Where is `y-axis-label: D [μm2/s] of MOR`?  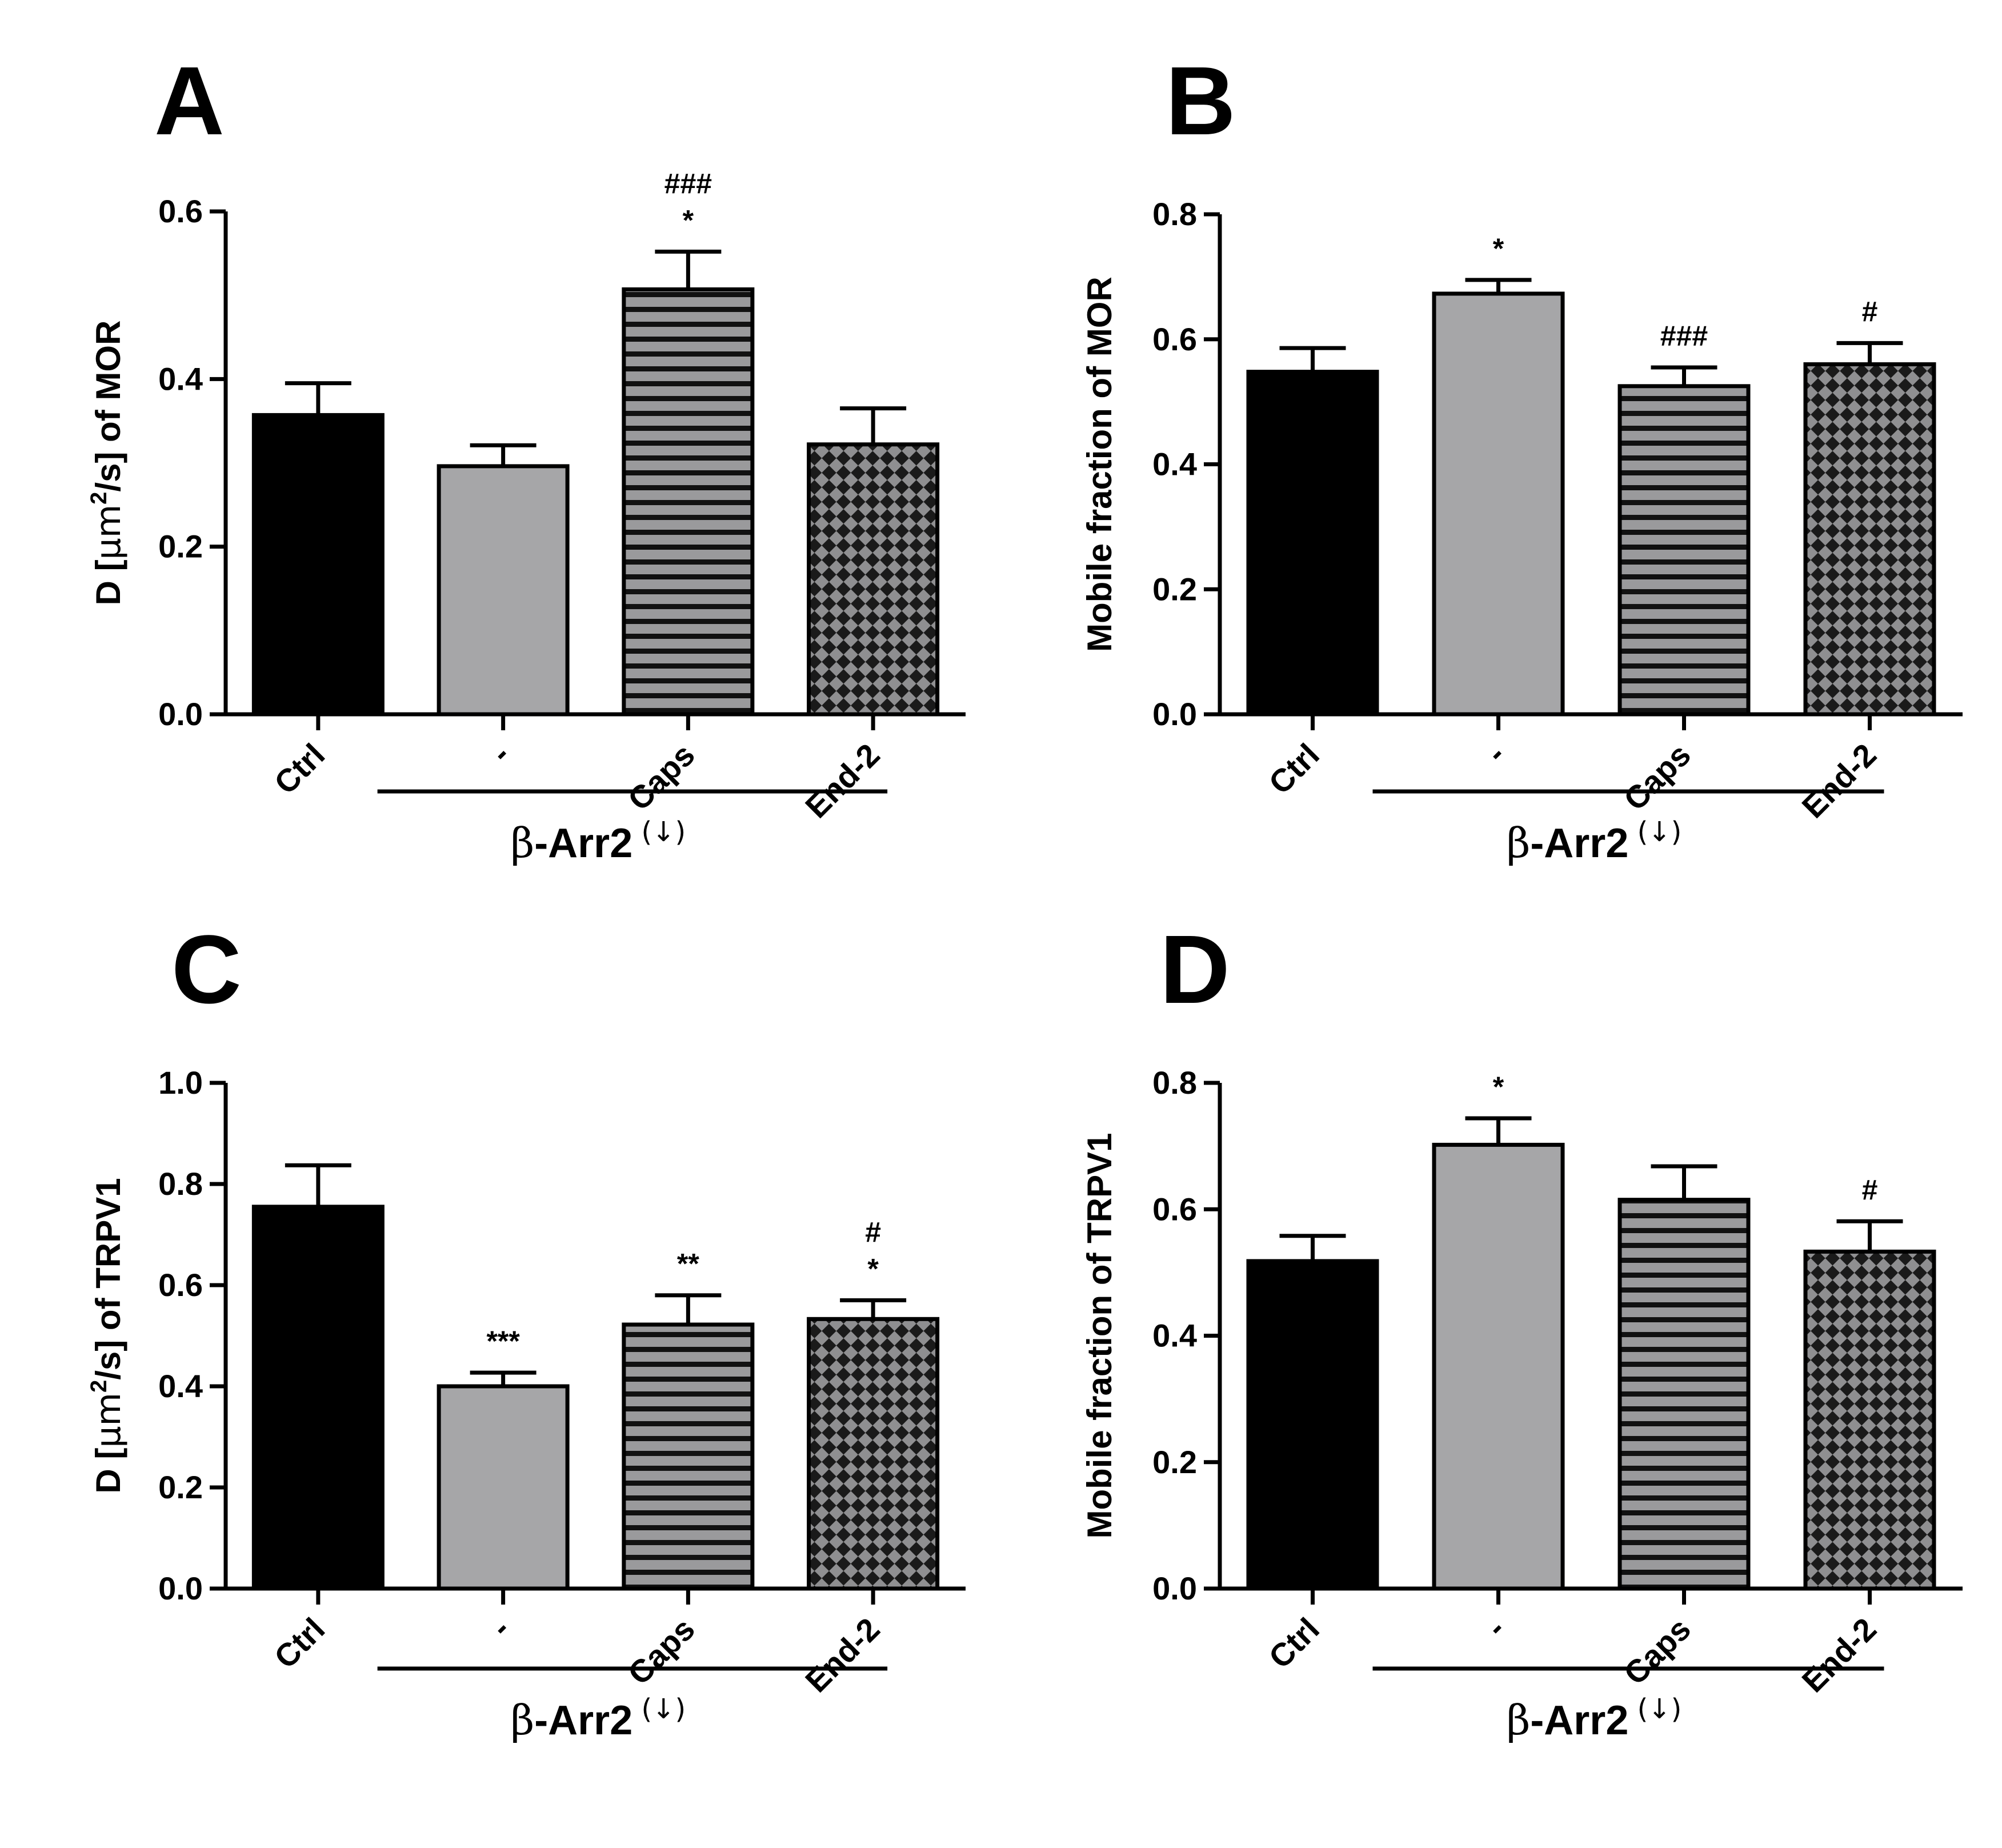 y-axis-label: D [μm2/s] of MOR is located at coordinates (108, 463).